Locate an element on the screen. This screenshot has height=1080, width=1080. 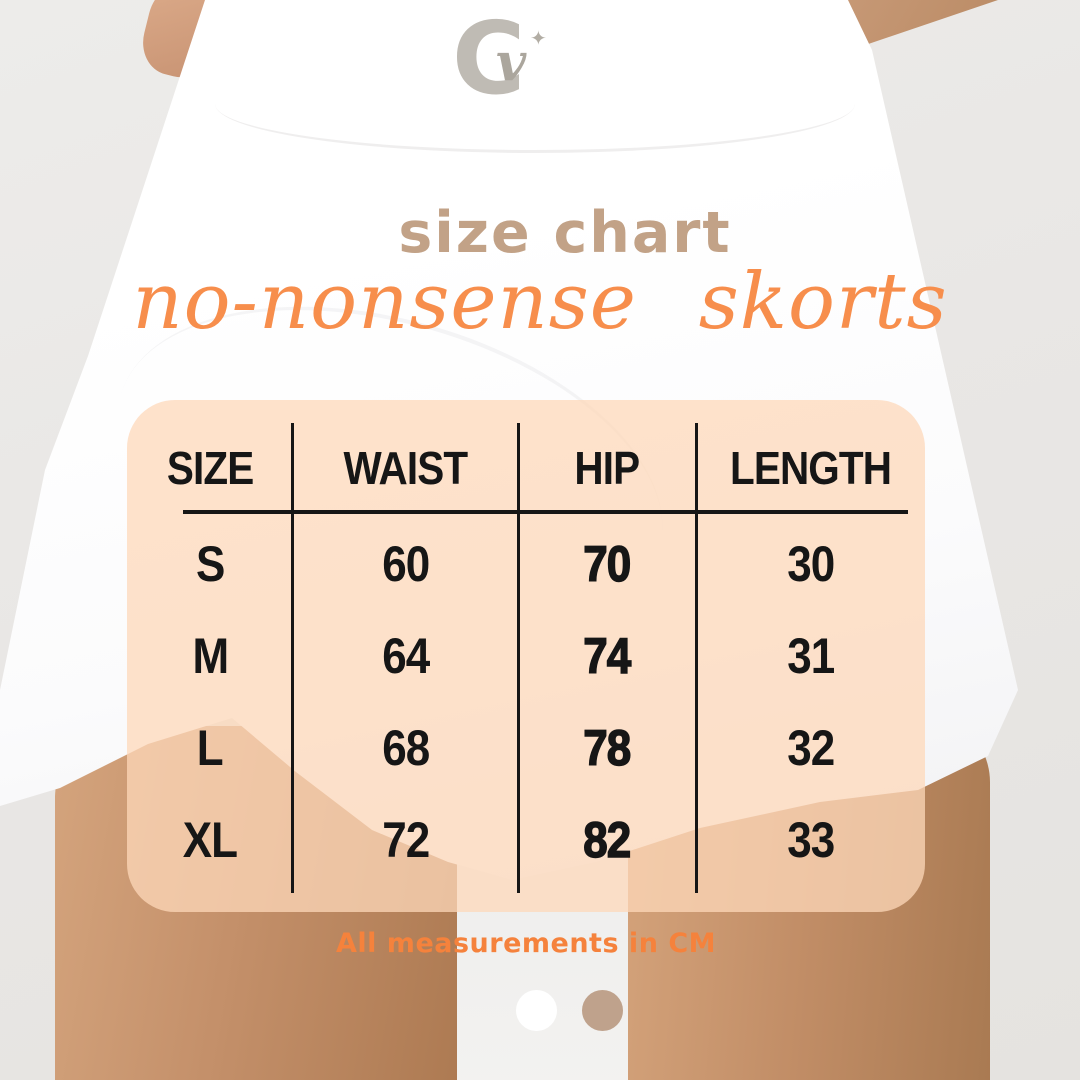
col-header-waist: WAIST is located at coordinates (405, 459).